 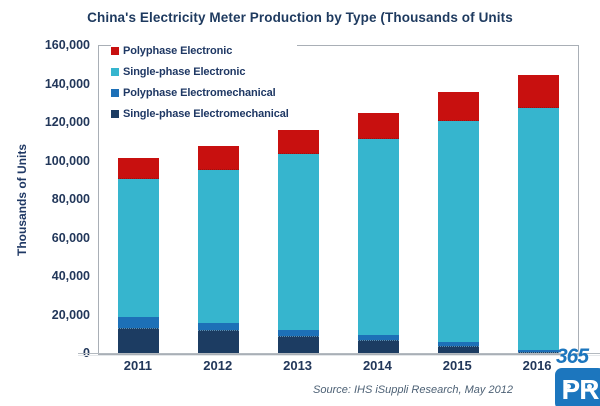 I want to click on x-axis-baseline-shadow, so click(x=339, y=355).